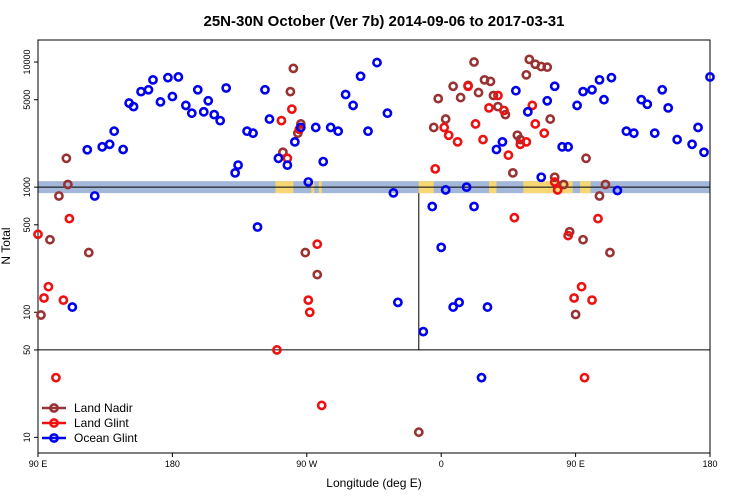 This screenshot has width=750, height=500. Describe the element at coordinates (27, 62) in the screenshot. I see `y-tick-label: 10000` at that location.